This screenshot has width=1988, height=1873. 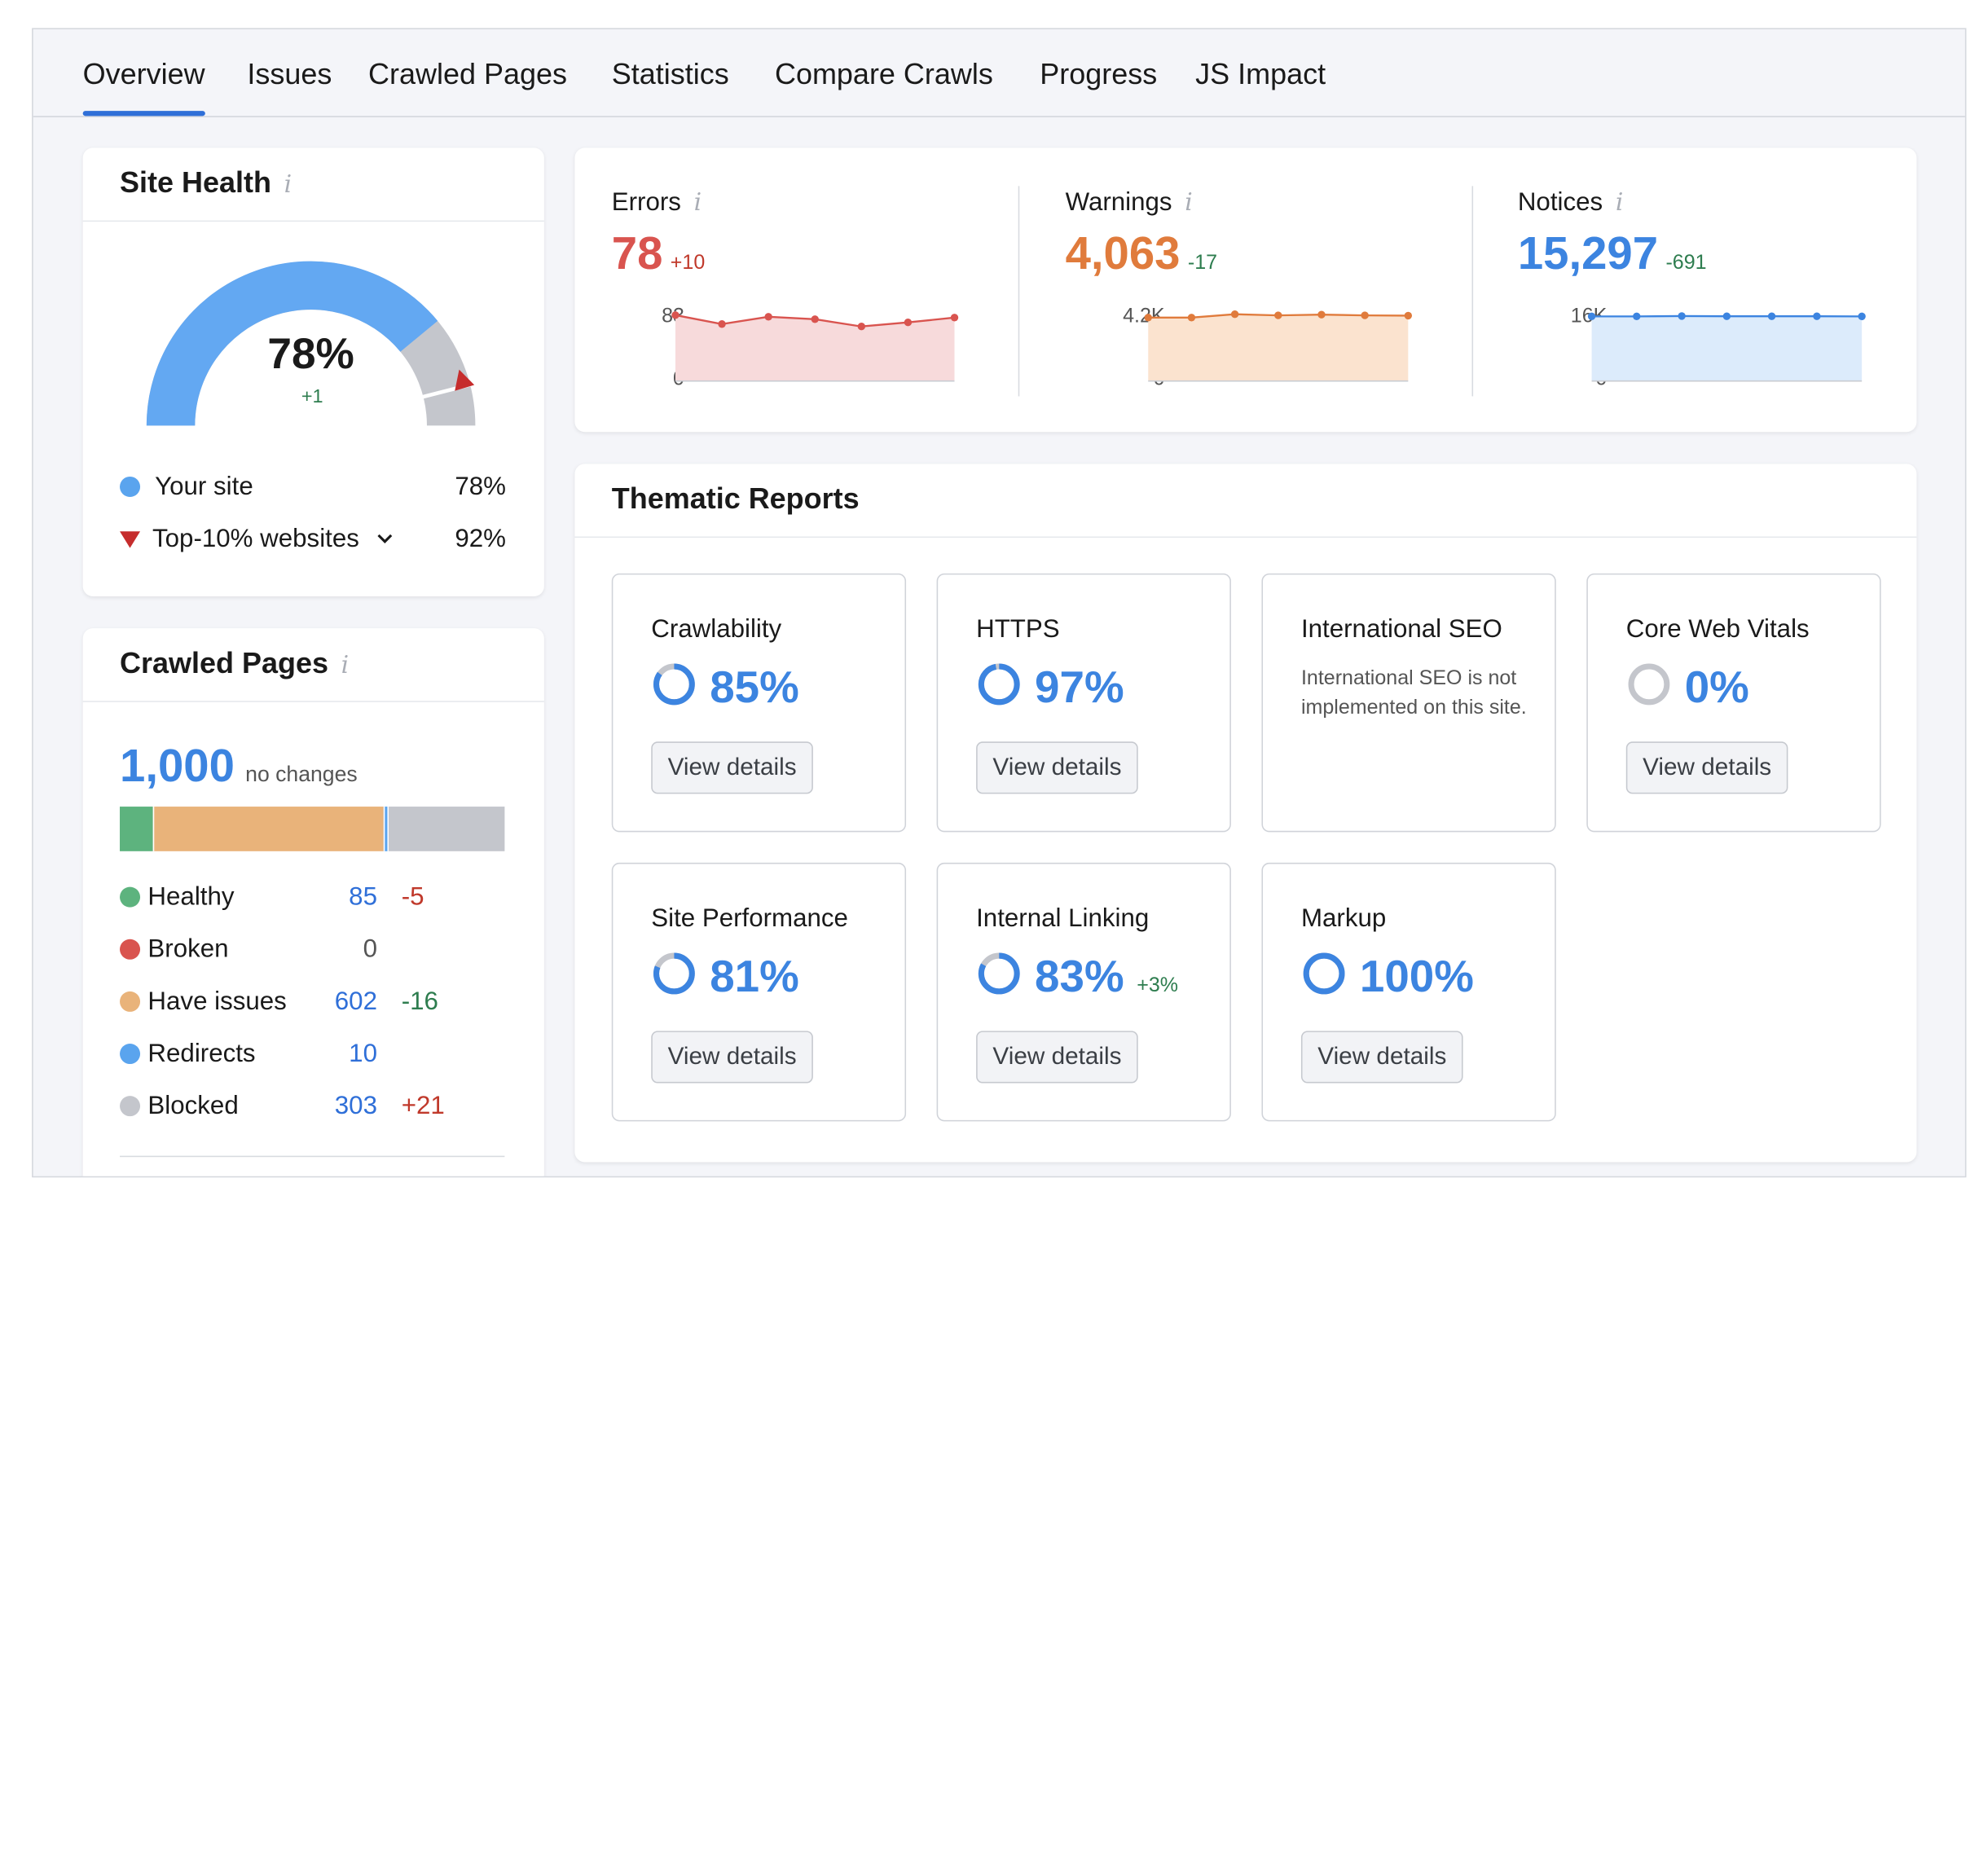 I want to click on tab-issues: Issues, so click(x=289, y=74).